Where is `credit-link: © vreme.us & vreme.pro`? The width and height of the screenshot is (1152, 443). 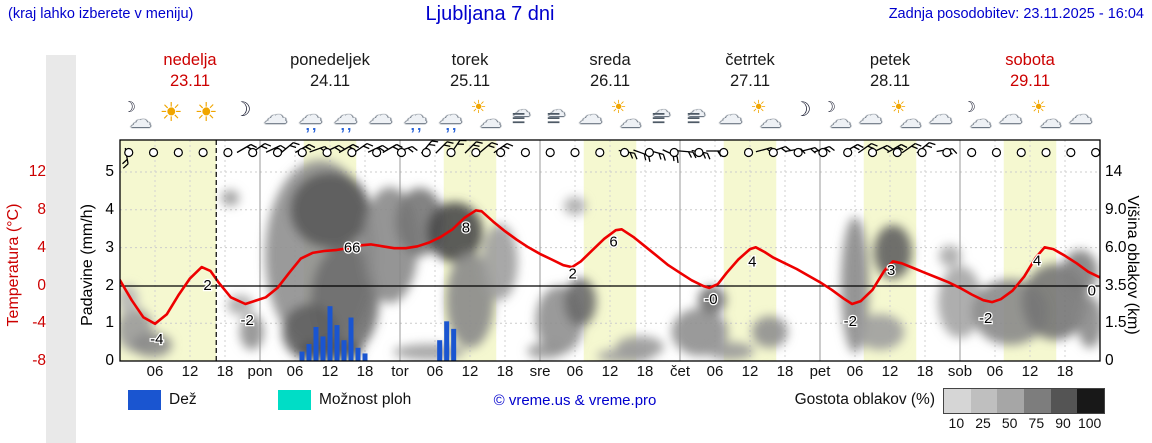
credit-link: © vreme.us & vreme.pro is located at coordinates (575, 400).